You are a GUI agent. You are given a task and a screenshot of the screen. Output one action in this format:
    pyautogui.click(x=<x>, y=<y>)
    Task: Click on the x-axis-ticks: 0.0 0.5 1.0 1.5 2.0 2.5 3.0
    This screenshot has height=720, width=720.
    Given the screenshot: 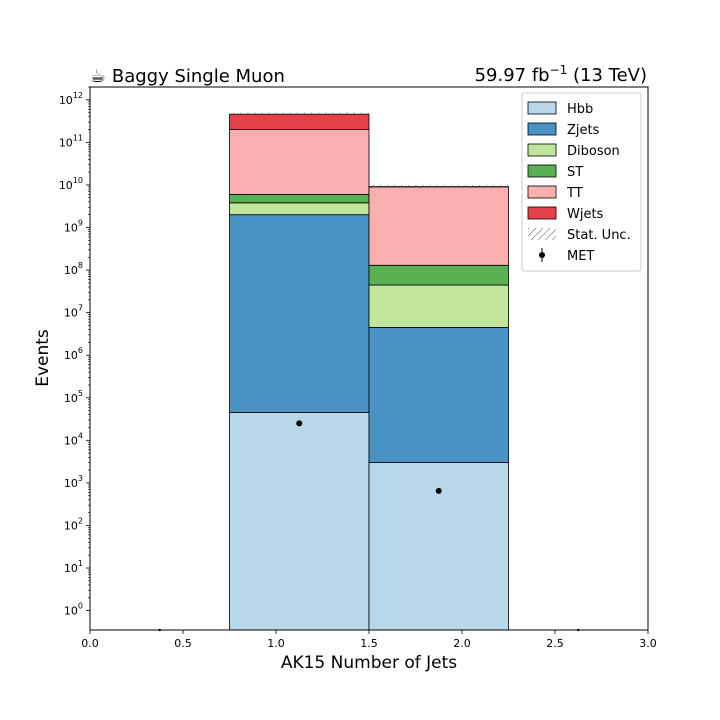 What is the action you would take?
    pyautogui.click(x=369, y=640)
    